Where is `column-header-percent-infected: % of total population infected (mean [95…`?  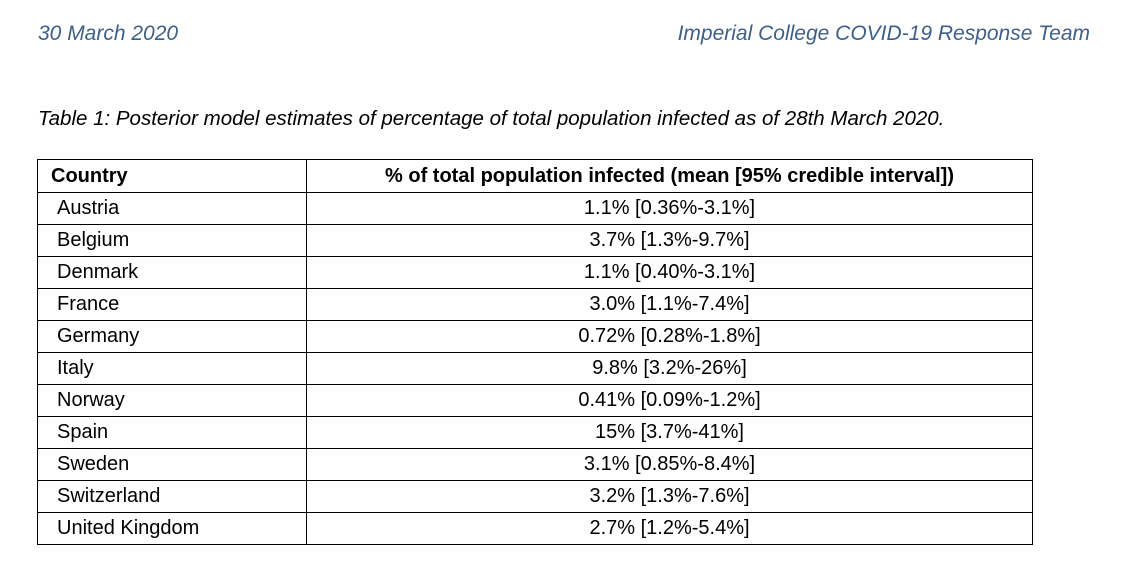
column-header-percent-infected: % of total population infected (mean [95… is located at coordinates (669, 176).